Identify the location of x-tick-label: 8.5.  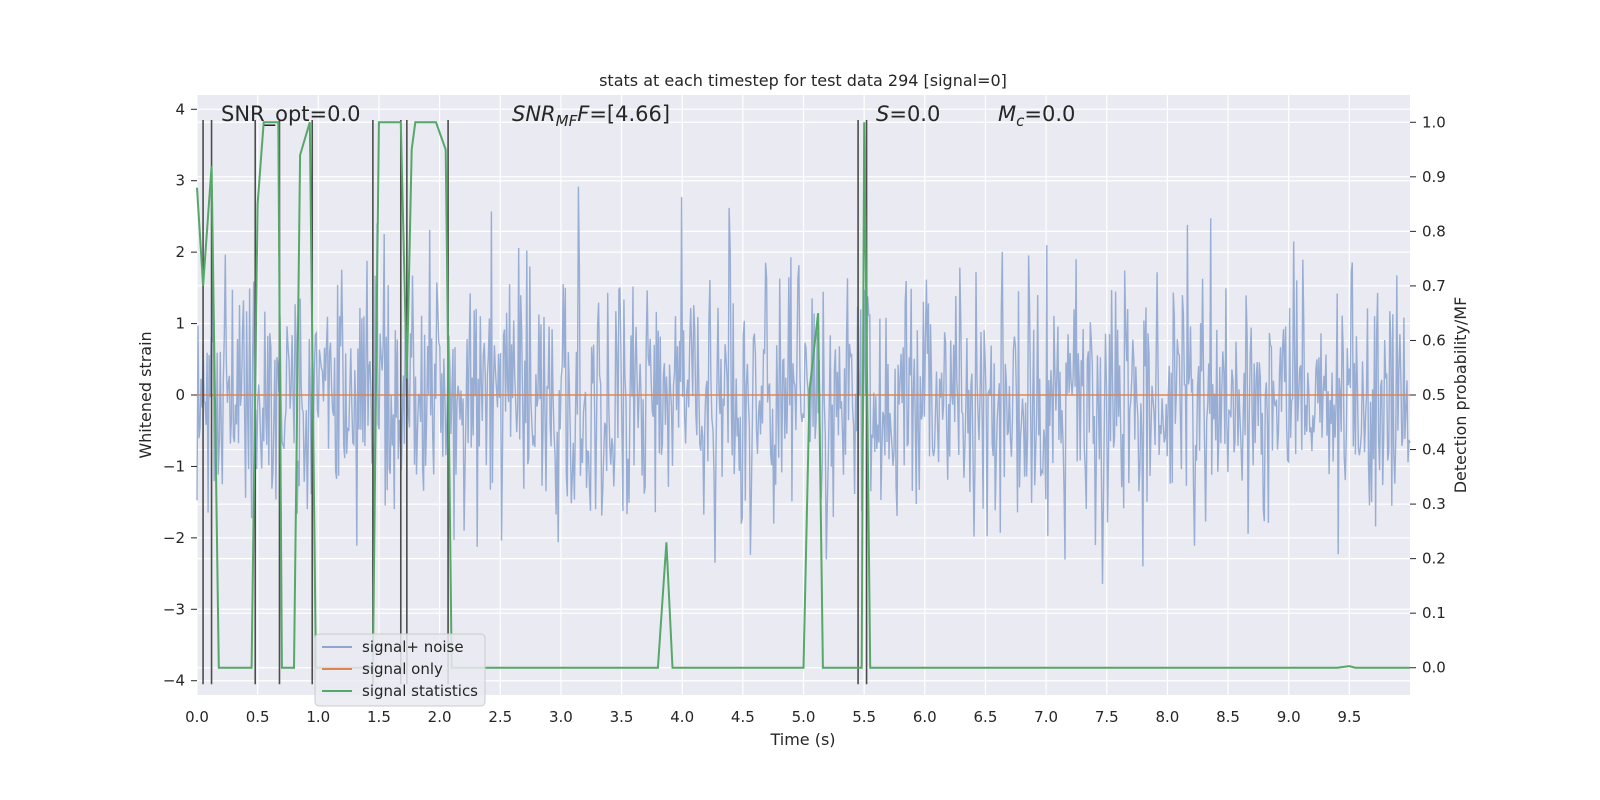
(1228, 717).